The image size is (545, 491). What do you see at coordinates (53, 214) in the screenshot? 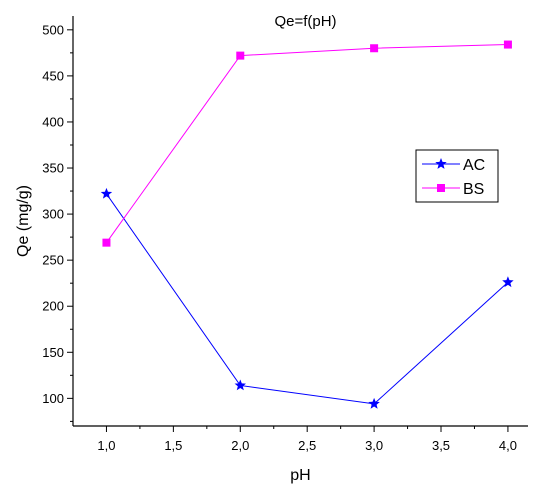
I see `y-tick-label: 300` at bounding box center [53, 214].